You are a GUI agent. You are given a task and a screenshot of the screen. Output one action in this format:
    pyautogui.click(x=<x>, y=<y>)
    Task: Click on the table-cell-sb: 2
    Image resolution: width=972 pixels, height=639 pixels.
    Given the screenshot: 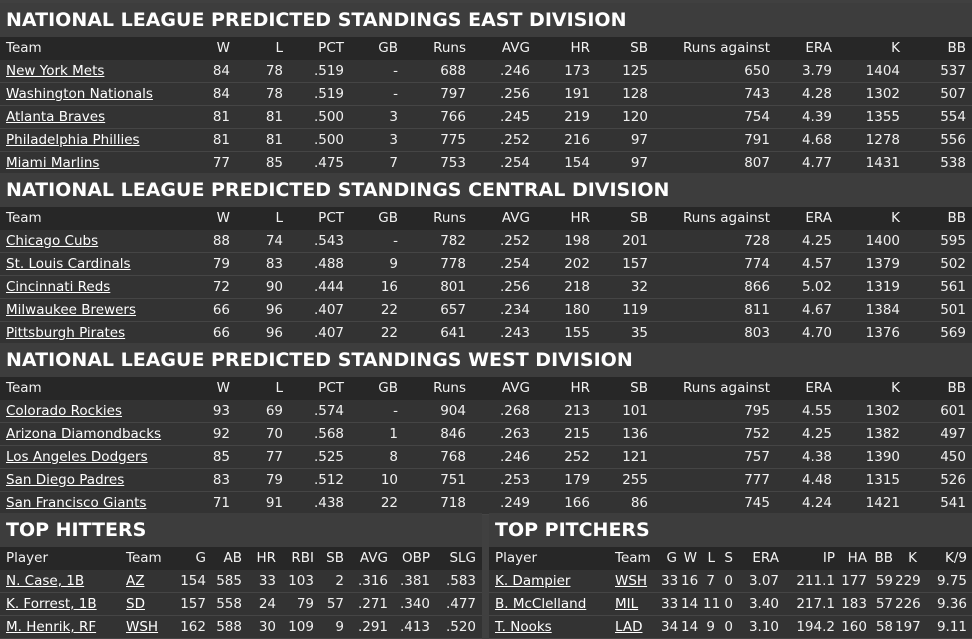 What is the action you would take?
    pyautogui.click(x=339, y=581)
    